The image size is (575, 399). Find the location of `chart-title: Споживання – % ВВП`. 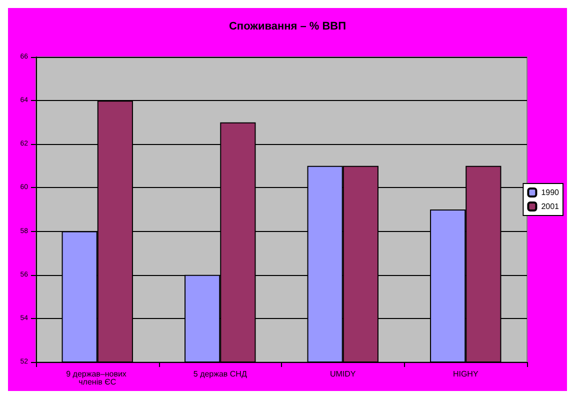

chart-title: Споживання – % ВВП is located at coordinates (287, 26).